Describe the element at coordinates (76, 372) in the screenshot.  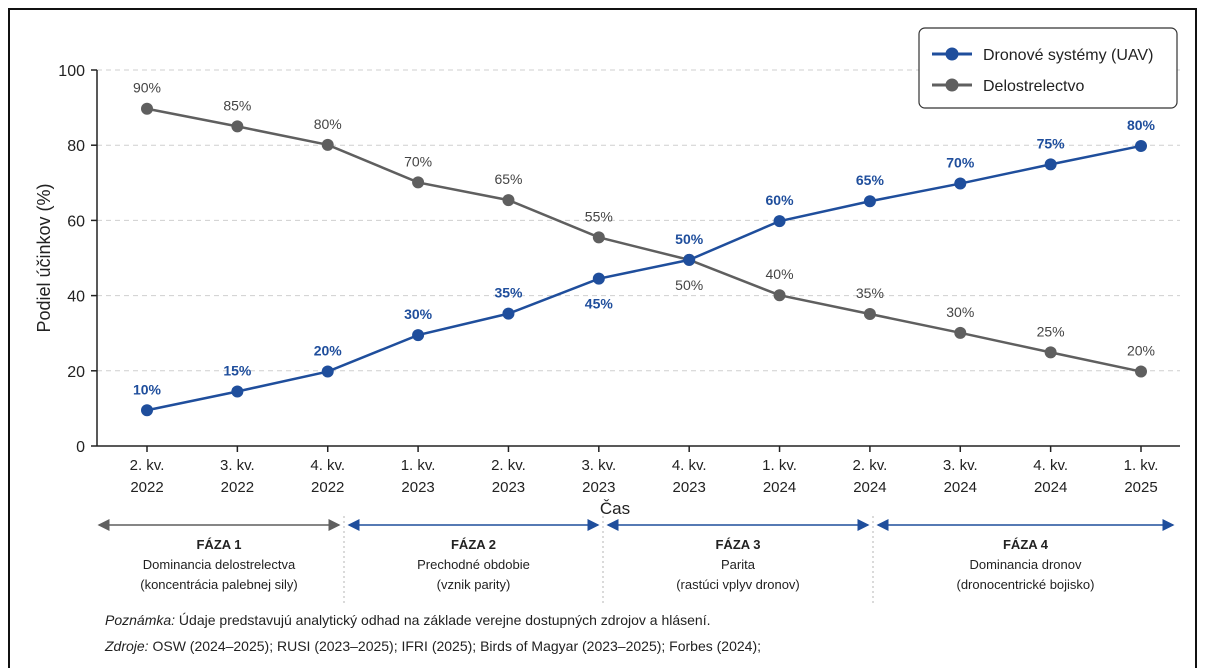
I see `y-tick-label: 20` at that location.